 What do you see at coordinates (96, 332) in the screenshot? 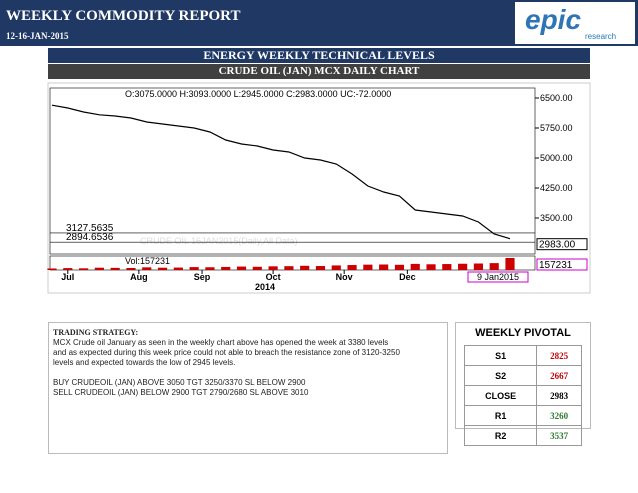
I see `strategy-title: TRADING STRATEGY:` at bounding box center [96, 332].